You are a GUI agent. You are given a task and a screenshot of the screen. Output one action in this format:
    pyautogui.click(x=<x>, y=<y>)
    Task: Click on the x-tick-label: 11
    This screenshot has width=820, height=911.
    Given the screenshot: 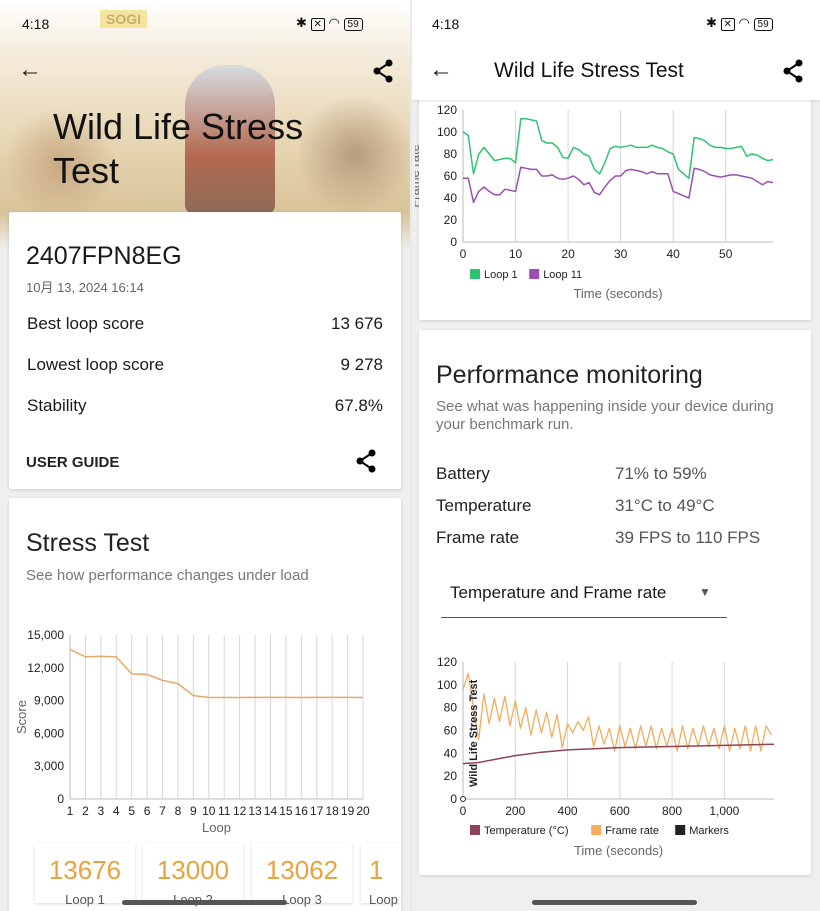 What is the action you would take?
    pyautogui.click(x=224, y=811)
    